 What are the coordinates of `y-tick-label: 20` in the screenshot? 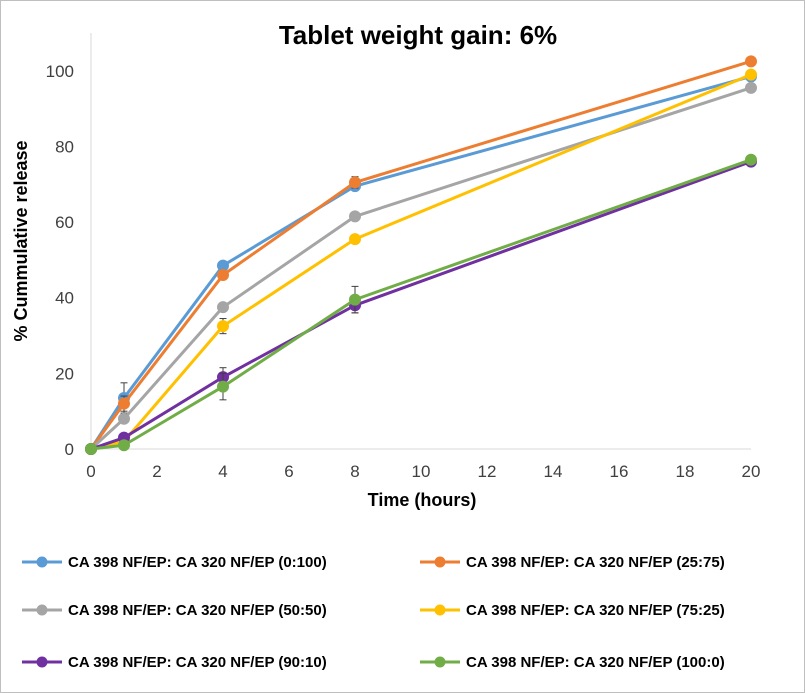 It's located at (64, 373).